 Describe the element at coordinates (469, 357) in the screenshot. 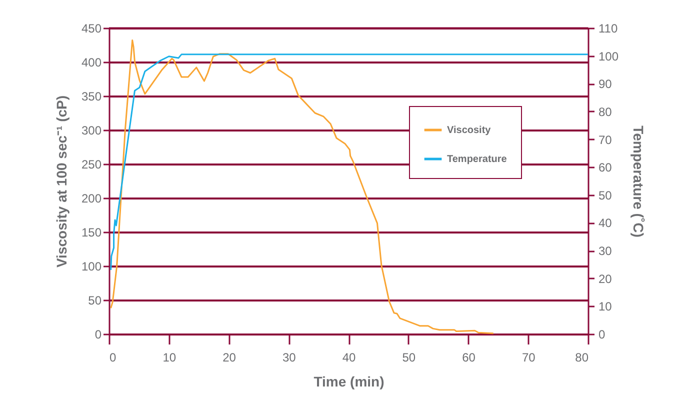

I see `x-tick-label: 60` at that location.